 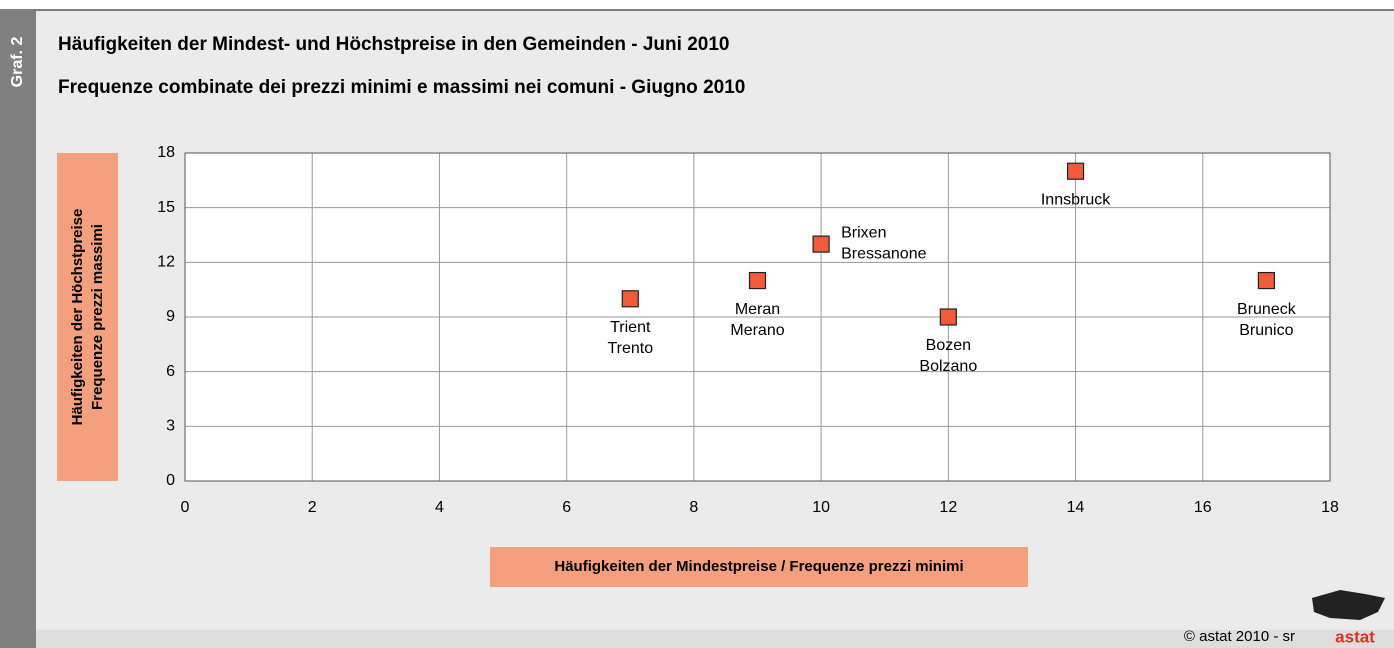 I want to click on point-label: Meran, so click(x=757, y=309).